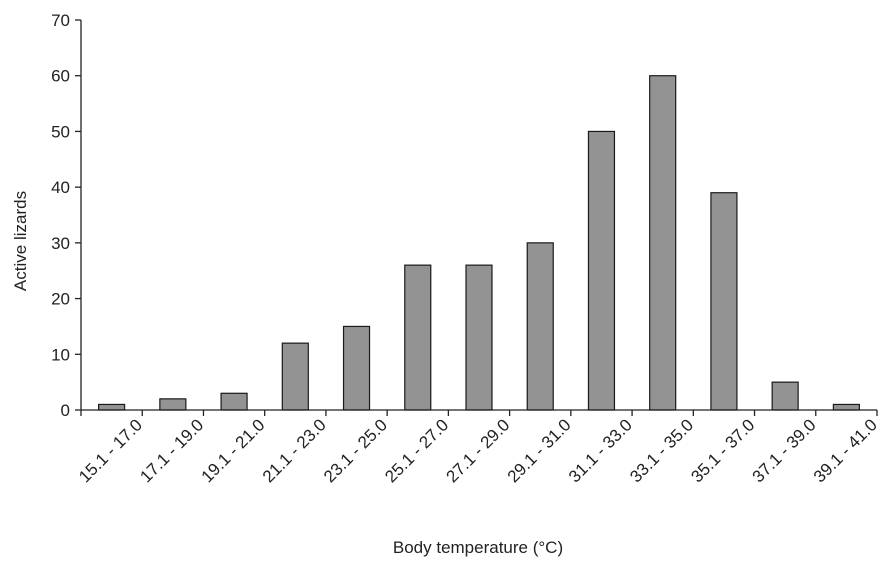 The image size is (883, 561). Describe the element at coordinates (60, 131) in the screenshot. I see `y-tick-label: 50` at that location.